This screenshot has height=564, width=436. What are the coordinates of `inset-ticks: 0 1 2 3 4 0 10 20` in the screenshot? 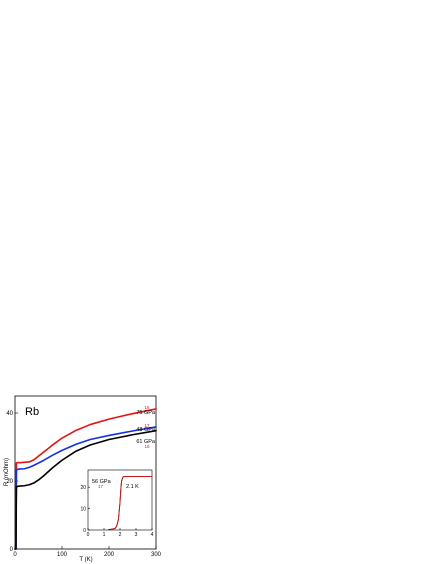 It's located at (116, 511).